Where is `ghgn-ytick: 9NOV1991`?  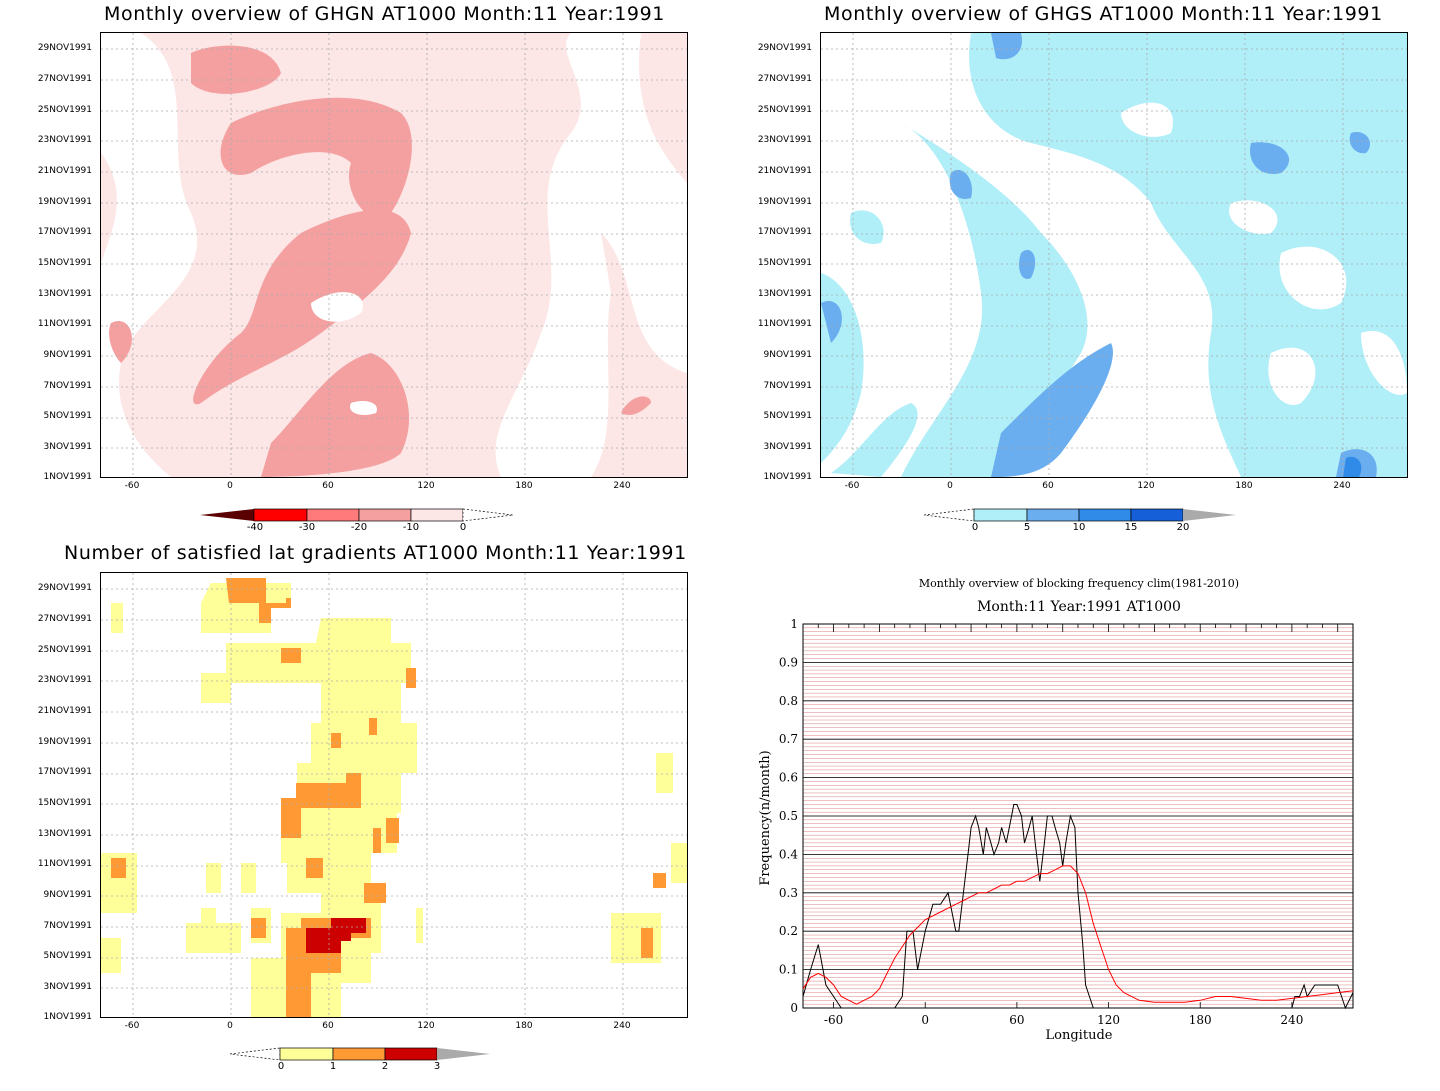 ghgn-ytick: 9NOV1991 is located at coordinates (67, 355).